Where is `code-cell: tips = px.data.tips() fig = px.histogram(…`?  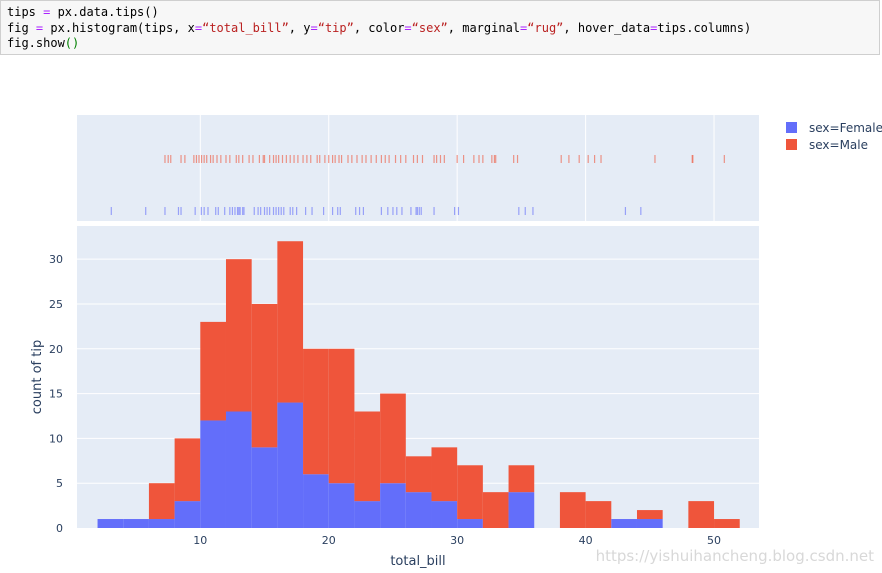
code-cell: tips = px.data.tips() fig = px.histogram(… is located at coordinates (440, 27).